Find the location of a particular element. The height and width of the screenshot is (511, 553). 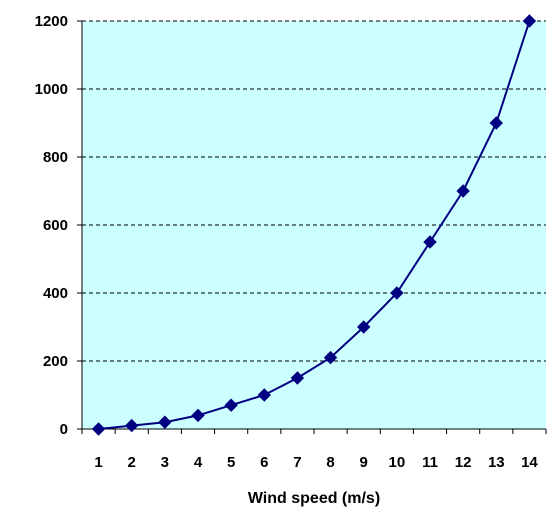

x-axis-ticks: 1 2 3 4 5 6 7 8 9 10 11 12 13 14 is located at coordinates (314, 450).